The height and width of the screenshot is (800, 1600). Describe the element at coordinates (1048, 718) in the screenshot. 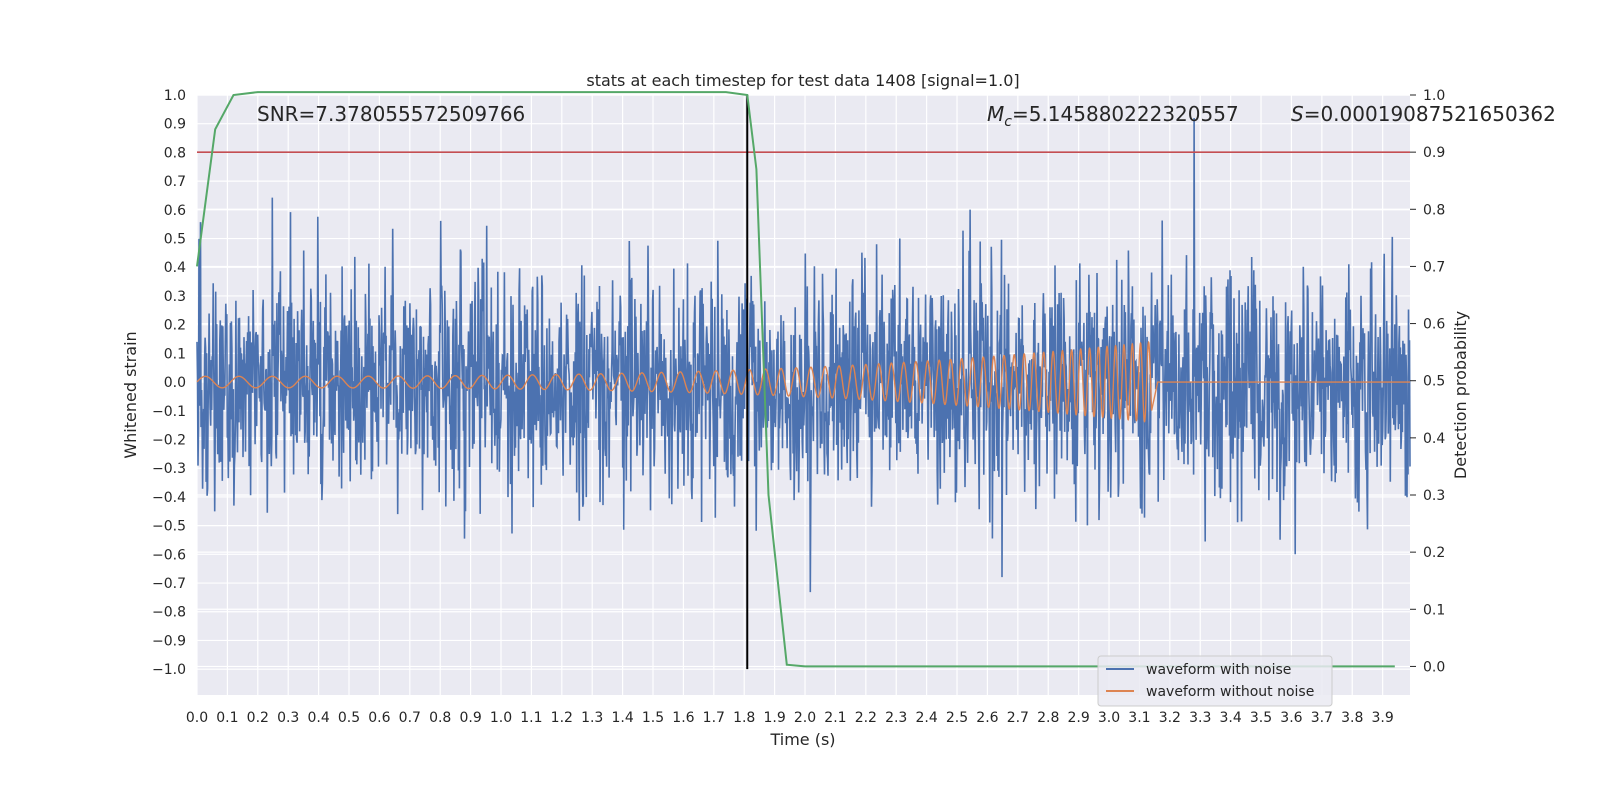

I see `x-tick-label: 2.8` at that location.